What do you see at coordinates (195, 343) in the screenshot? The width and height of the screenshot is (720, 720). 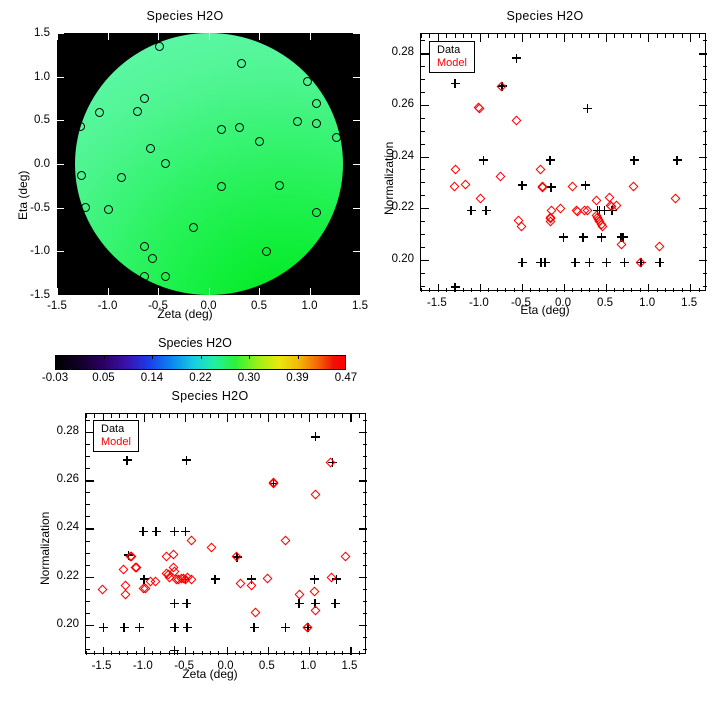 I see `colorbar-title: Species H2O` at bounding box center [195, 343].